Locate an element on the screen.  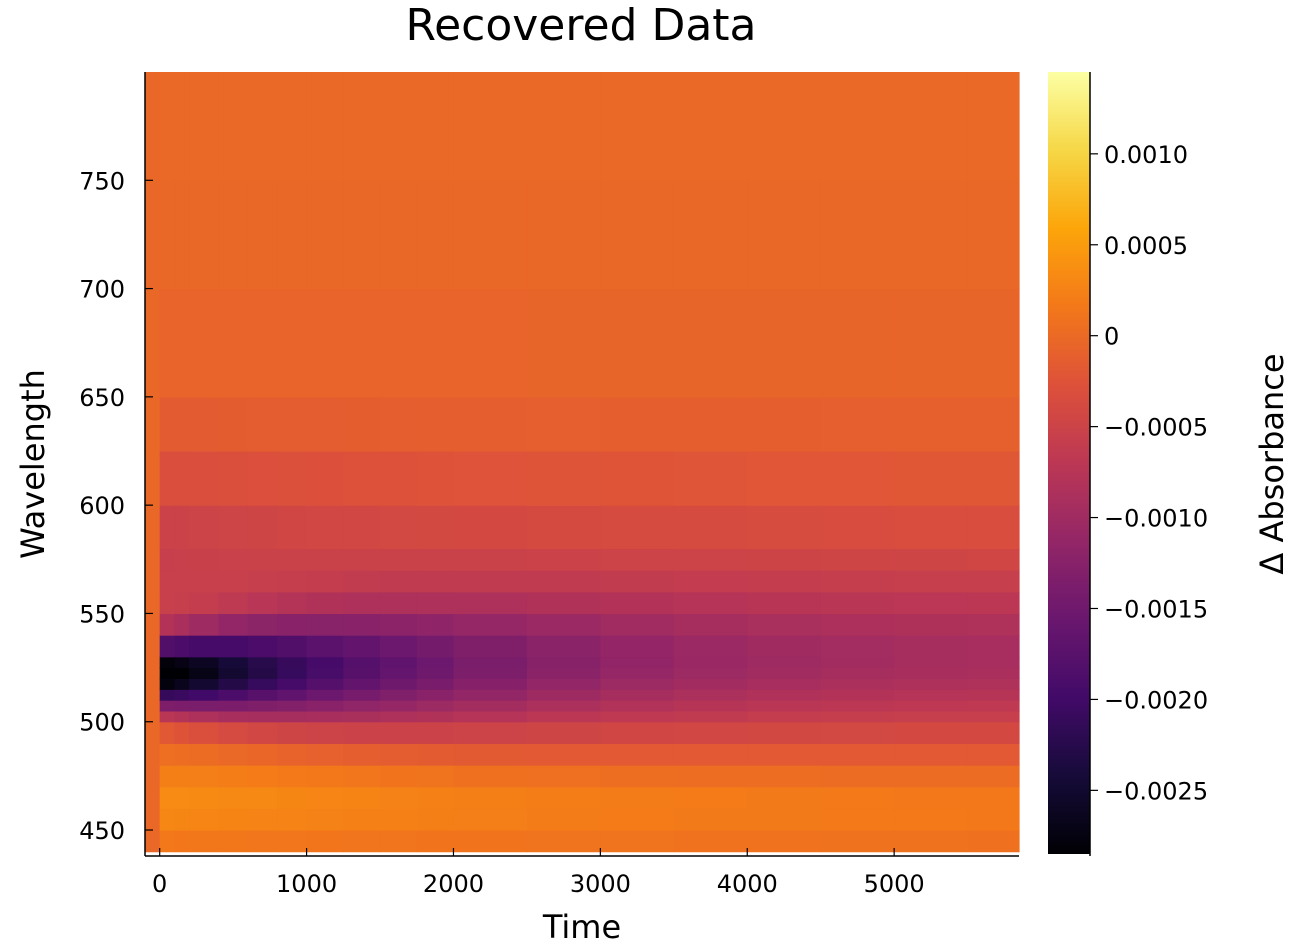
colorbar-tick-label: 0.0005 is located at coordinates (1146, 246).